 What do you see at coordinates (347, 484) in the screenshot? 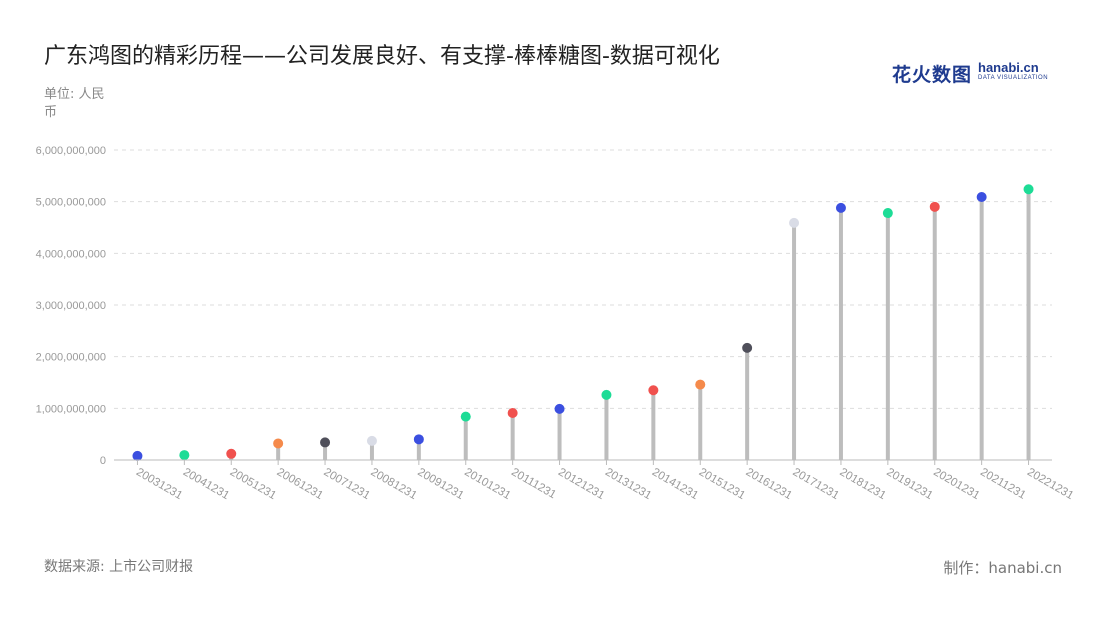
I see `x-tick-label: 20071231` at bounding box center [347, 484].